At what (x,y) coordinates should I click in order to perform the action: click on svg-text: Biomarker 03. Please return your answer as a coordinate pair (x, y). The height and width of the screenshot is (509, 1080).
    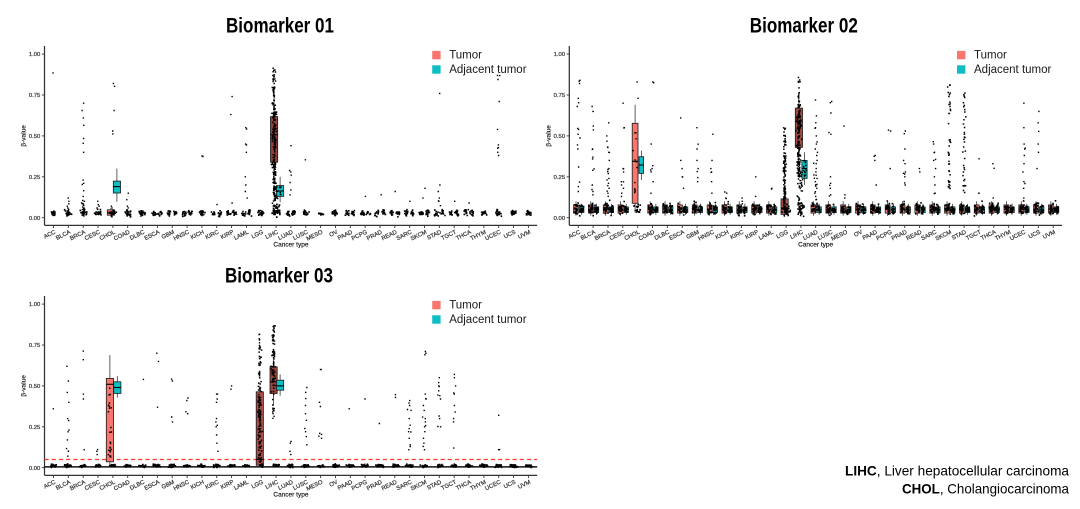
    Looking at the image, I should click on (279, 275).